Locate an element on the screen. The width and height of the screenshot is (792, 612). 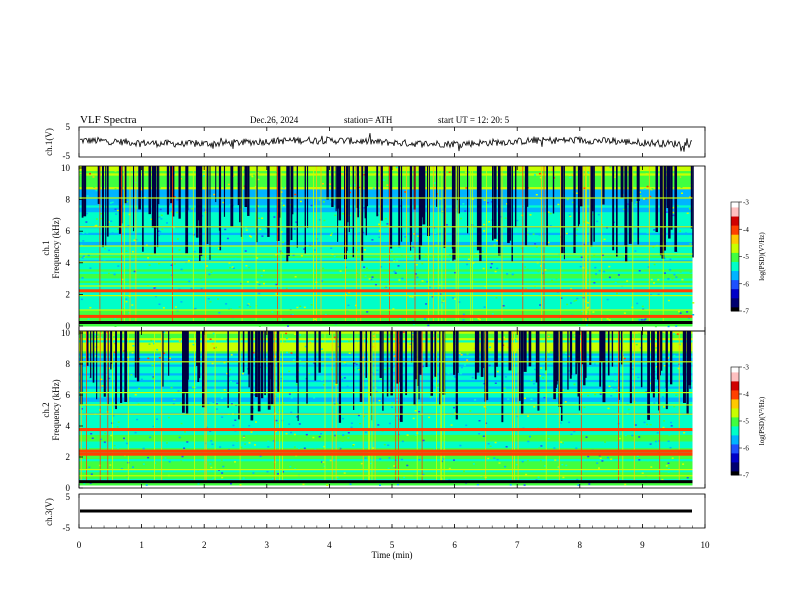
ytick-label: 2 is located at coordinates (68, 294).